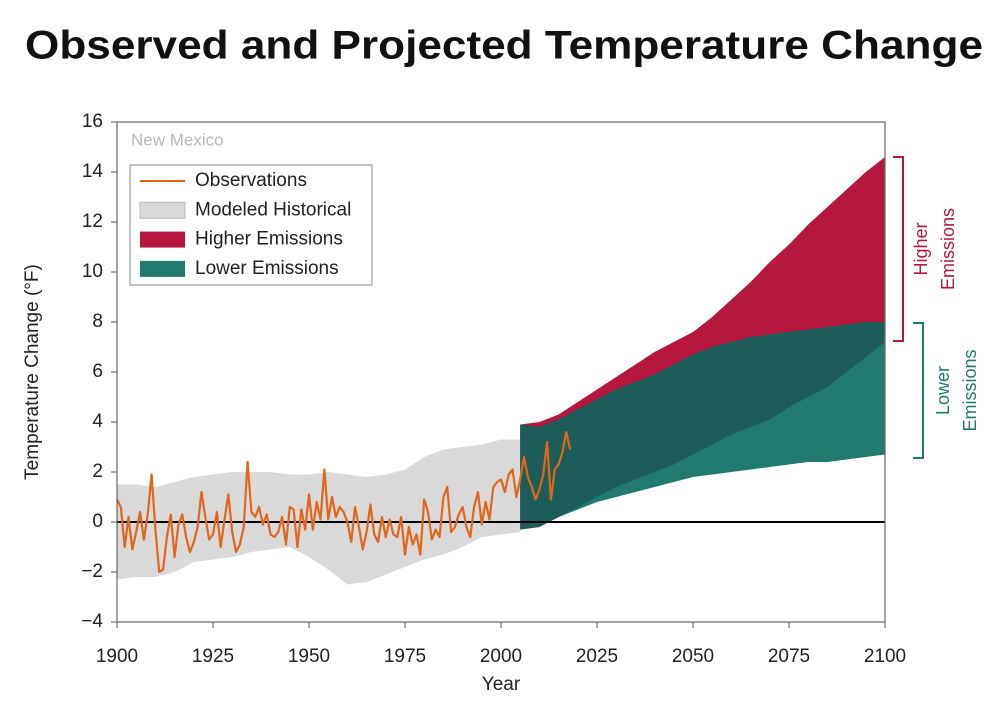  Describe the element at coordinates (93, 171) in the screenshot. I see `y-tick-label: 14` at that location.